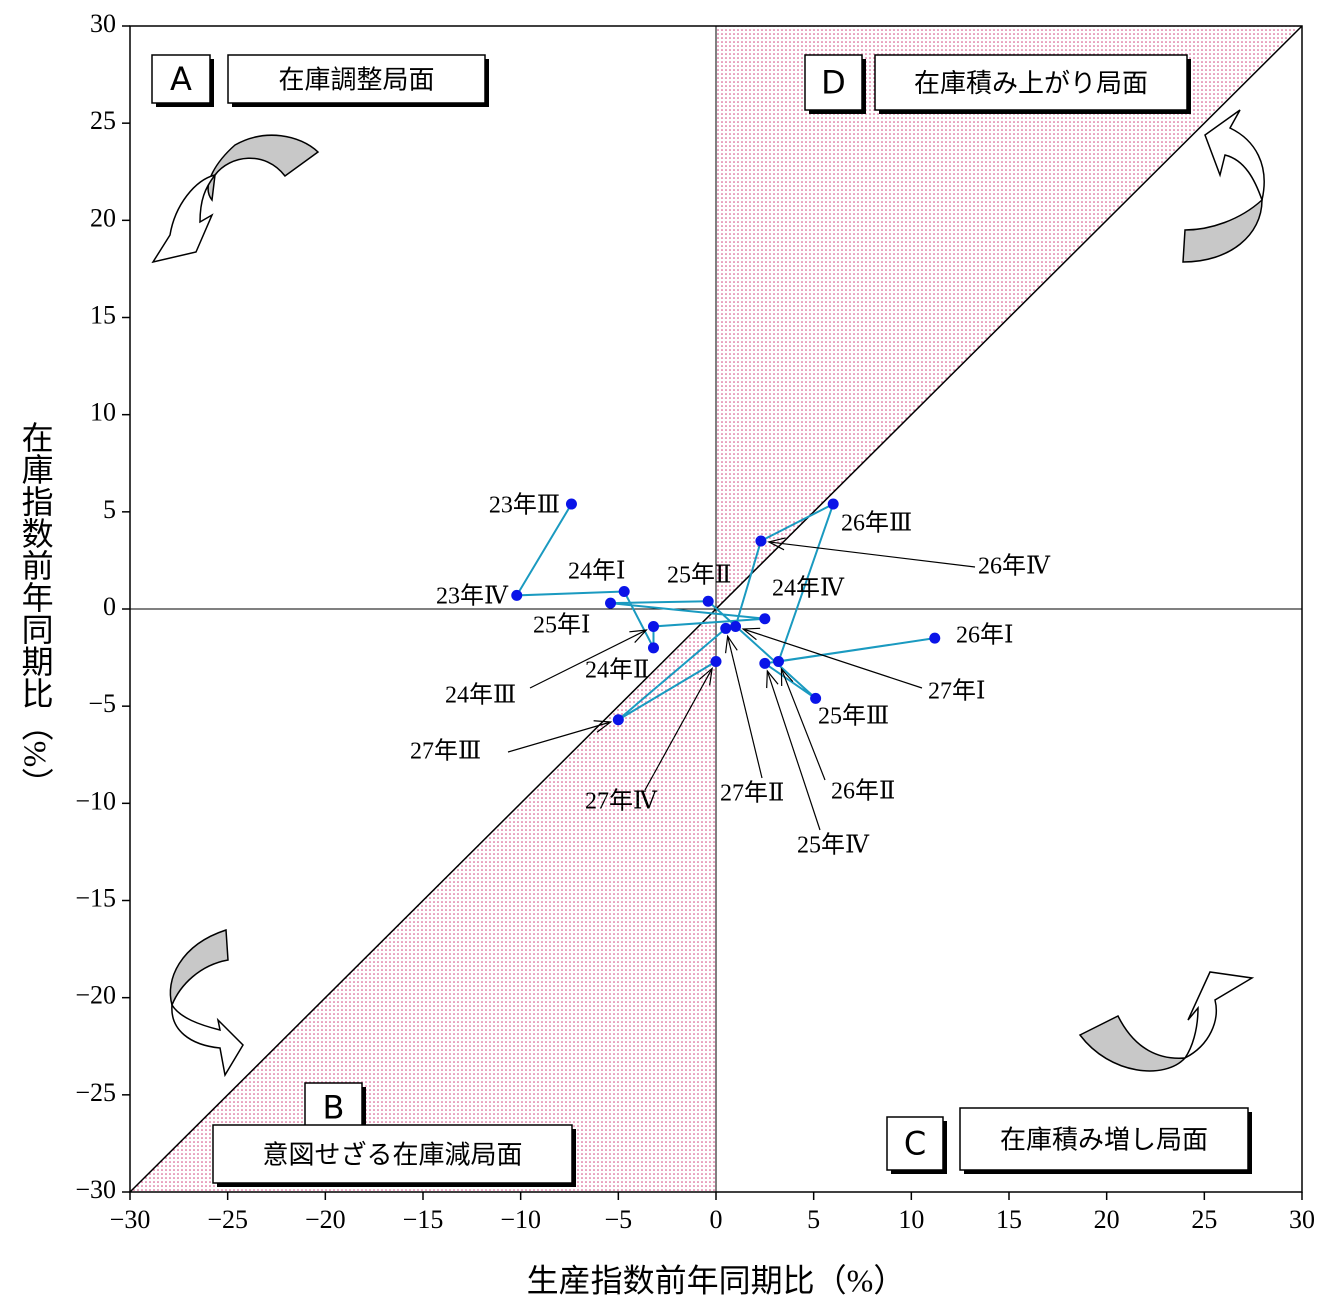 The image size is (1320, 1310). I want to click on quadrant-letter-box-text: D, so click(833, 83).